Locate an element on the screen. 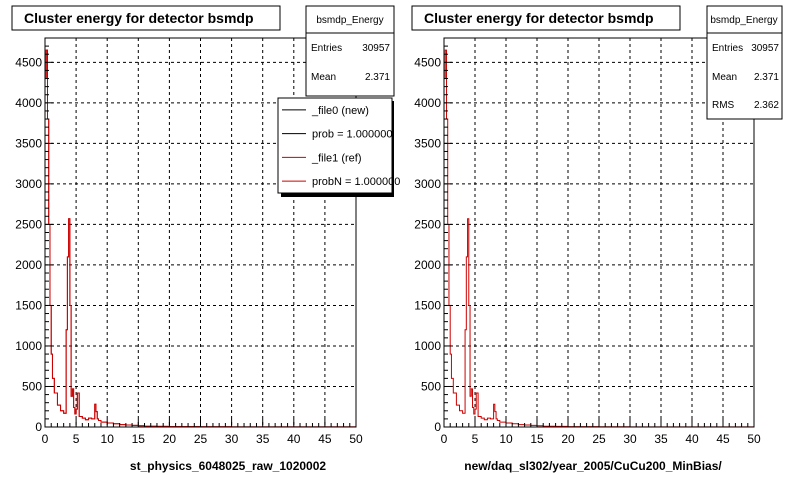 Image resolution: width=800 pixels, height=480 pixels. right-y-tick-label-1: 500 is located at coordinates (431, 386).